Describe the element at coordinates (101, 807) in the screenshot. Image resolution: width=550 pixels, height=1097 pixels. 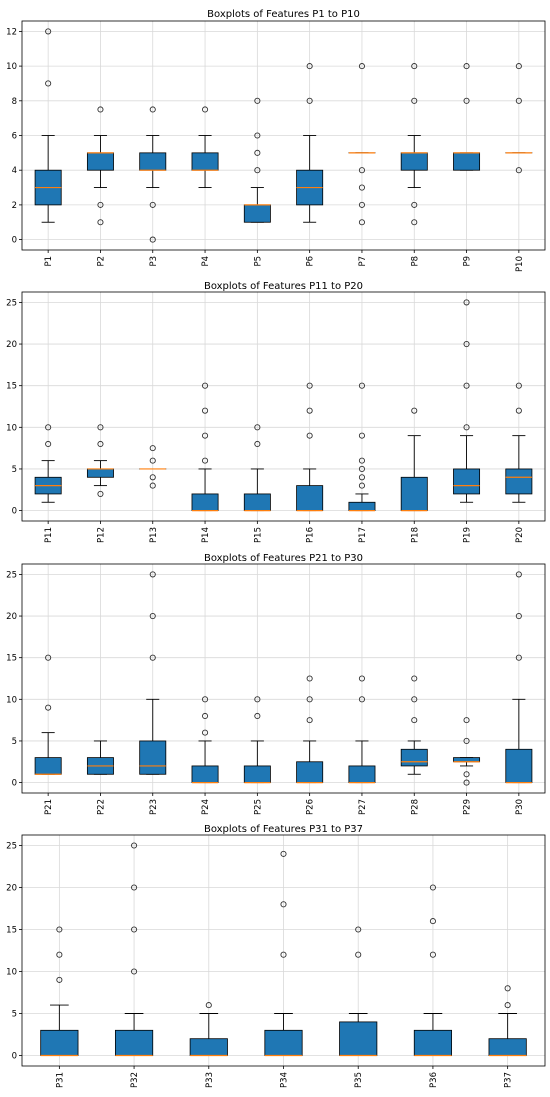
I see `x-tick-label: P22` at that location.